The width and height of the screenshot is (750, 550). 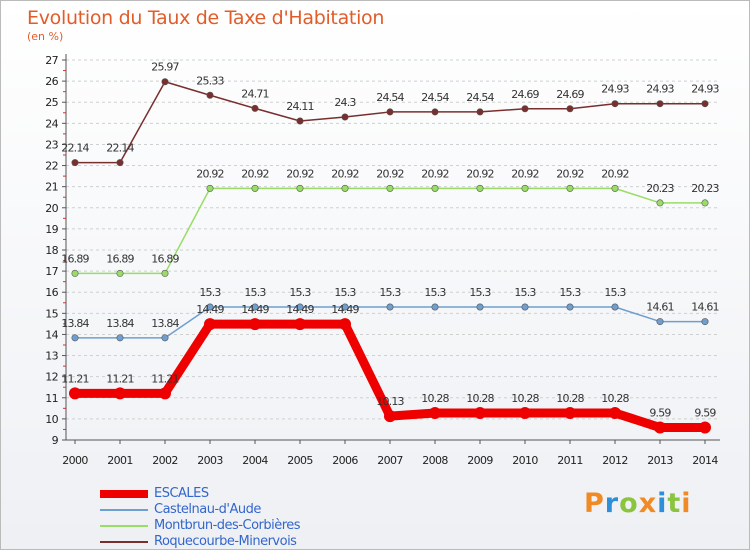 What do you see at coordinates (705, 427) in the screenshot?
I see `data-point-escales-2014` at bounding box center [705, 427].